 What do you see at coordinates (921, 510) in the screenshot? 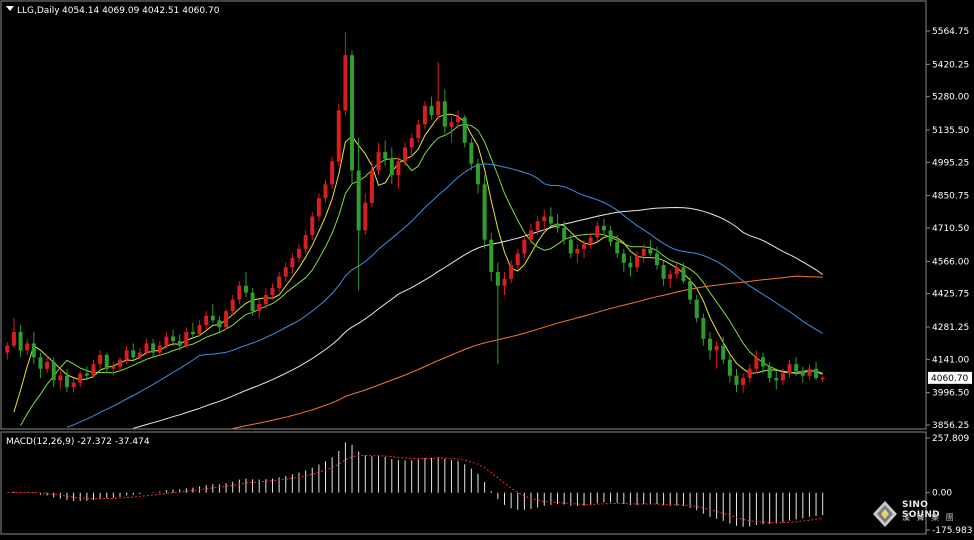
I see `brand-name: SINO SOUND` at bounding box center [921, 510].